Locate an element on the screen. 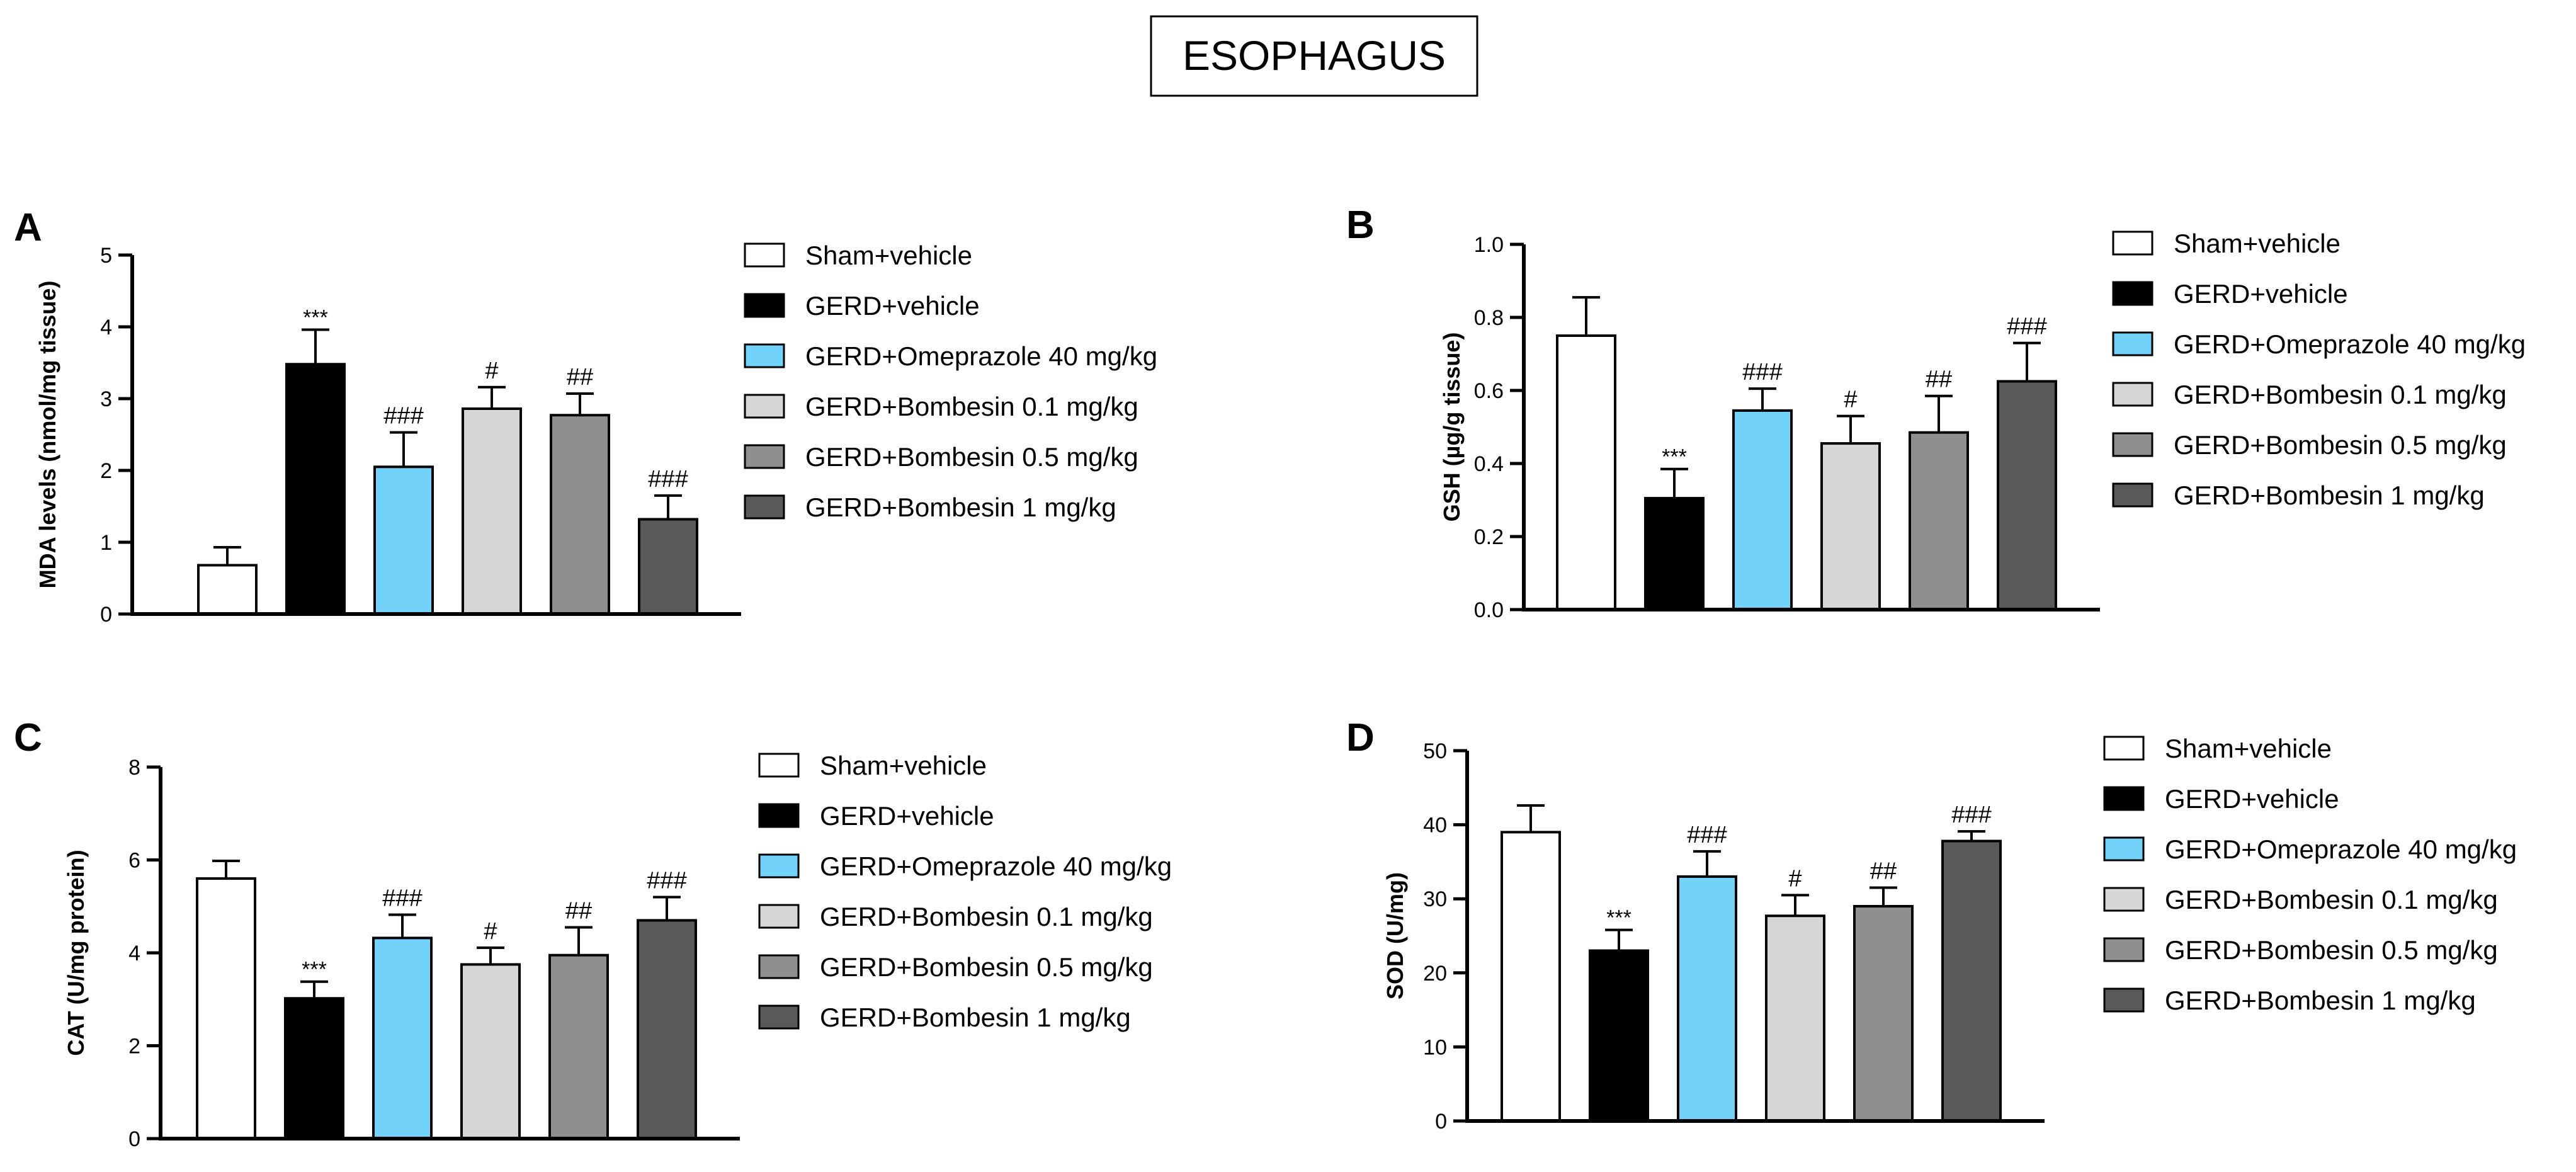  significance-label-d-2: *** is located at coordinates (1618, 918).